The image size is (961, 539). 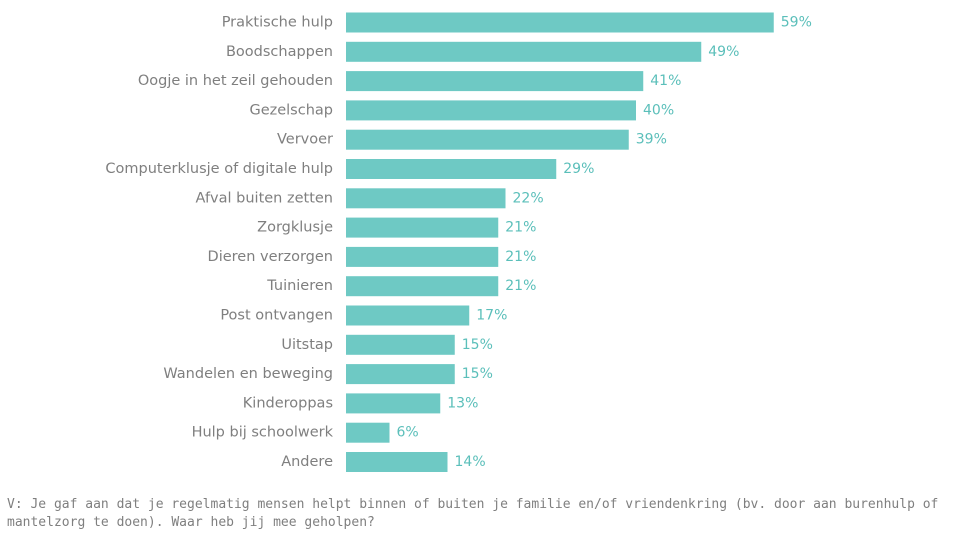 What do you see at coordinates (235, 81) in the screenshot?
I see `category-label: Oogje in het zeil gehouden` at bounding box center [235, 81].